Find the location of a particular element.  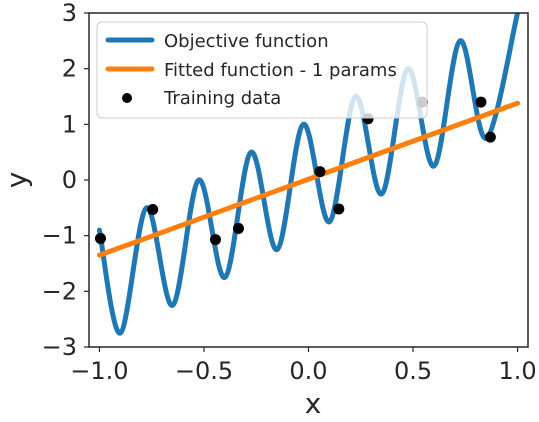

x-tick-label: 1.0 is located at coordinates (517, 371).